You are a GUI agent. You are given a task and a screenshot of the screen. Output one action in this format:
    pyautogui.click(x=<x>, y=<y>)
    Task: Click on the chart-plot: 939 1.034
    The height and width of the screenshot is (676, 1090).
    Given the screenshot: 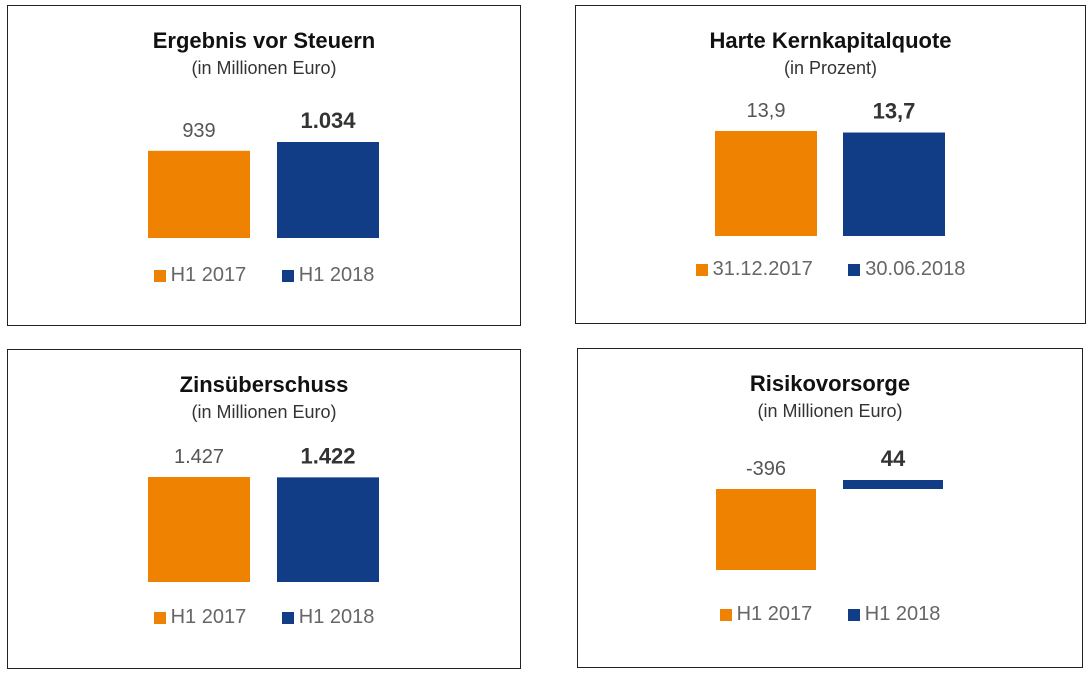 What is the action you would take?
    pyautogui.click(x=263, y=173)
    